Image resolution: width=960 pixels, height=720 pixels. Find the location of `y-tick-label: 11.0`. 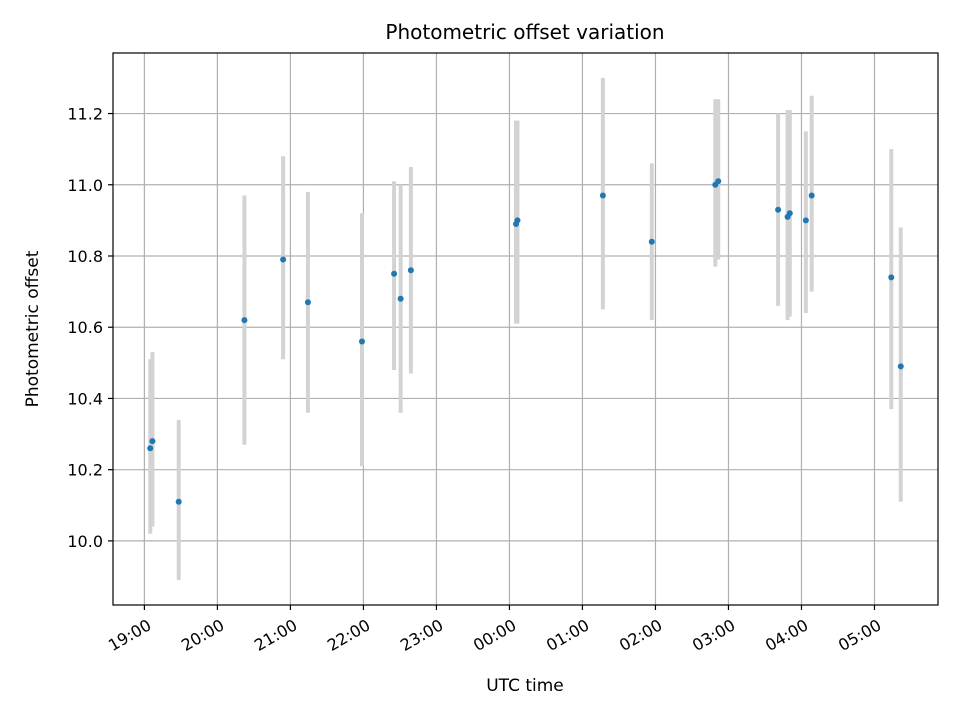

y-tick-label: 11.0 is located at coordinates (85, 185).